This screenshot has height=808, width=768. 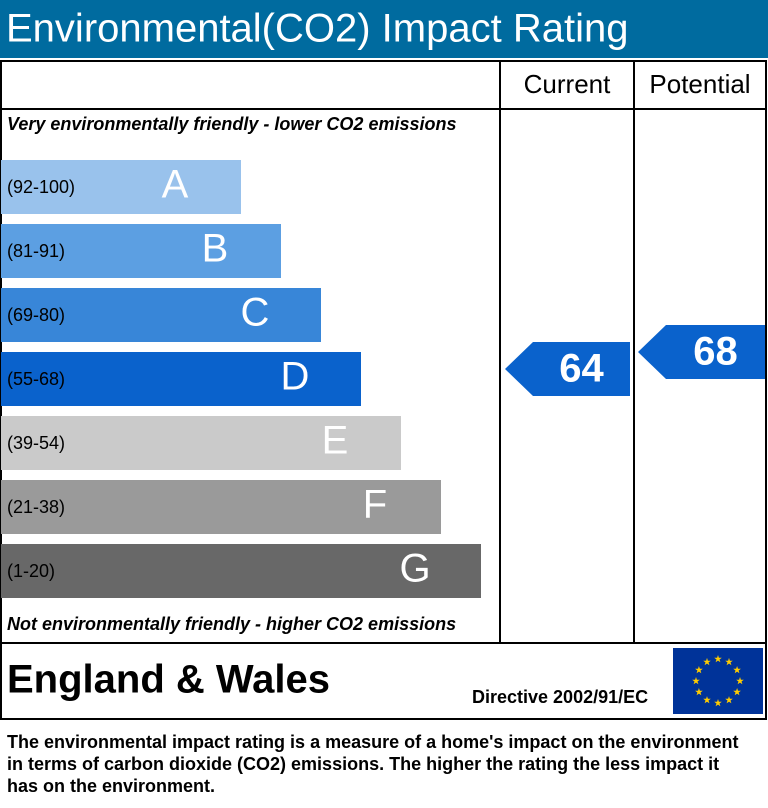 I want to click on title-bar, so click(x=384, y=29).